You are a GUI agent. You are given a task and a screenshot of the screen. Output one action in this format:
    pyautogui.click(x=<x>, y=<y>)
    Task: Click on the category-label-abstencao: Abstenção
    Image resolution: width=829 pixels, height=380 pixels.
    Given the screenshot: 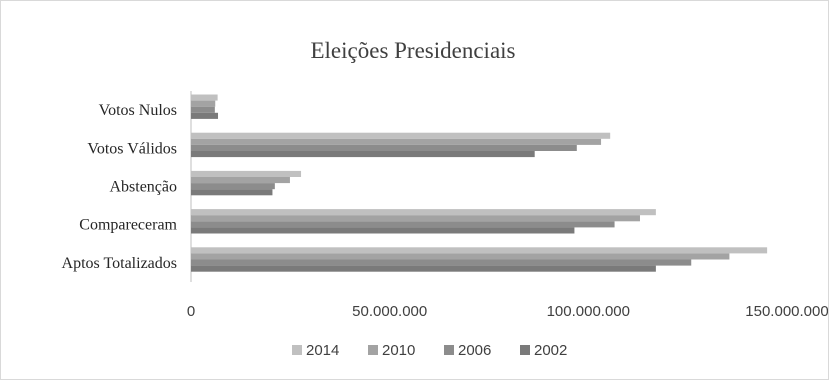 What is the action you would take?
    pyautogui.click(x=143, y=187)
    